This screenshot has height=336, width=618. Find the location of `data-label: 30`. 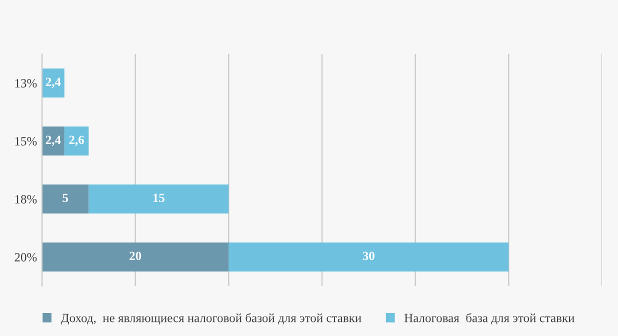

data-label: 30 is located at coordinates (368, 256).